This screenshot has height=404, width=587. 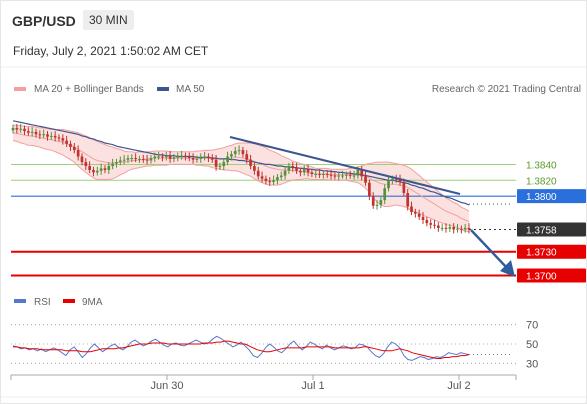 I want to click on trend-arrow-shaft, so click(x=489, y=249).